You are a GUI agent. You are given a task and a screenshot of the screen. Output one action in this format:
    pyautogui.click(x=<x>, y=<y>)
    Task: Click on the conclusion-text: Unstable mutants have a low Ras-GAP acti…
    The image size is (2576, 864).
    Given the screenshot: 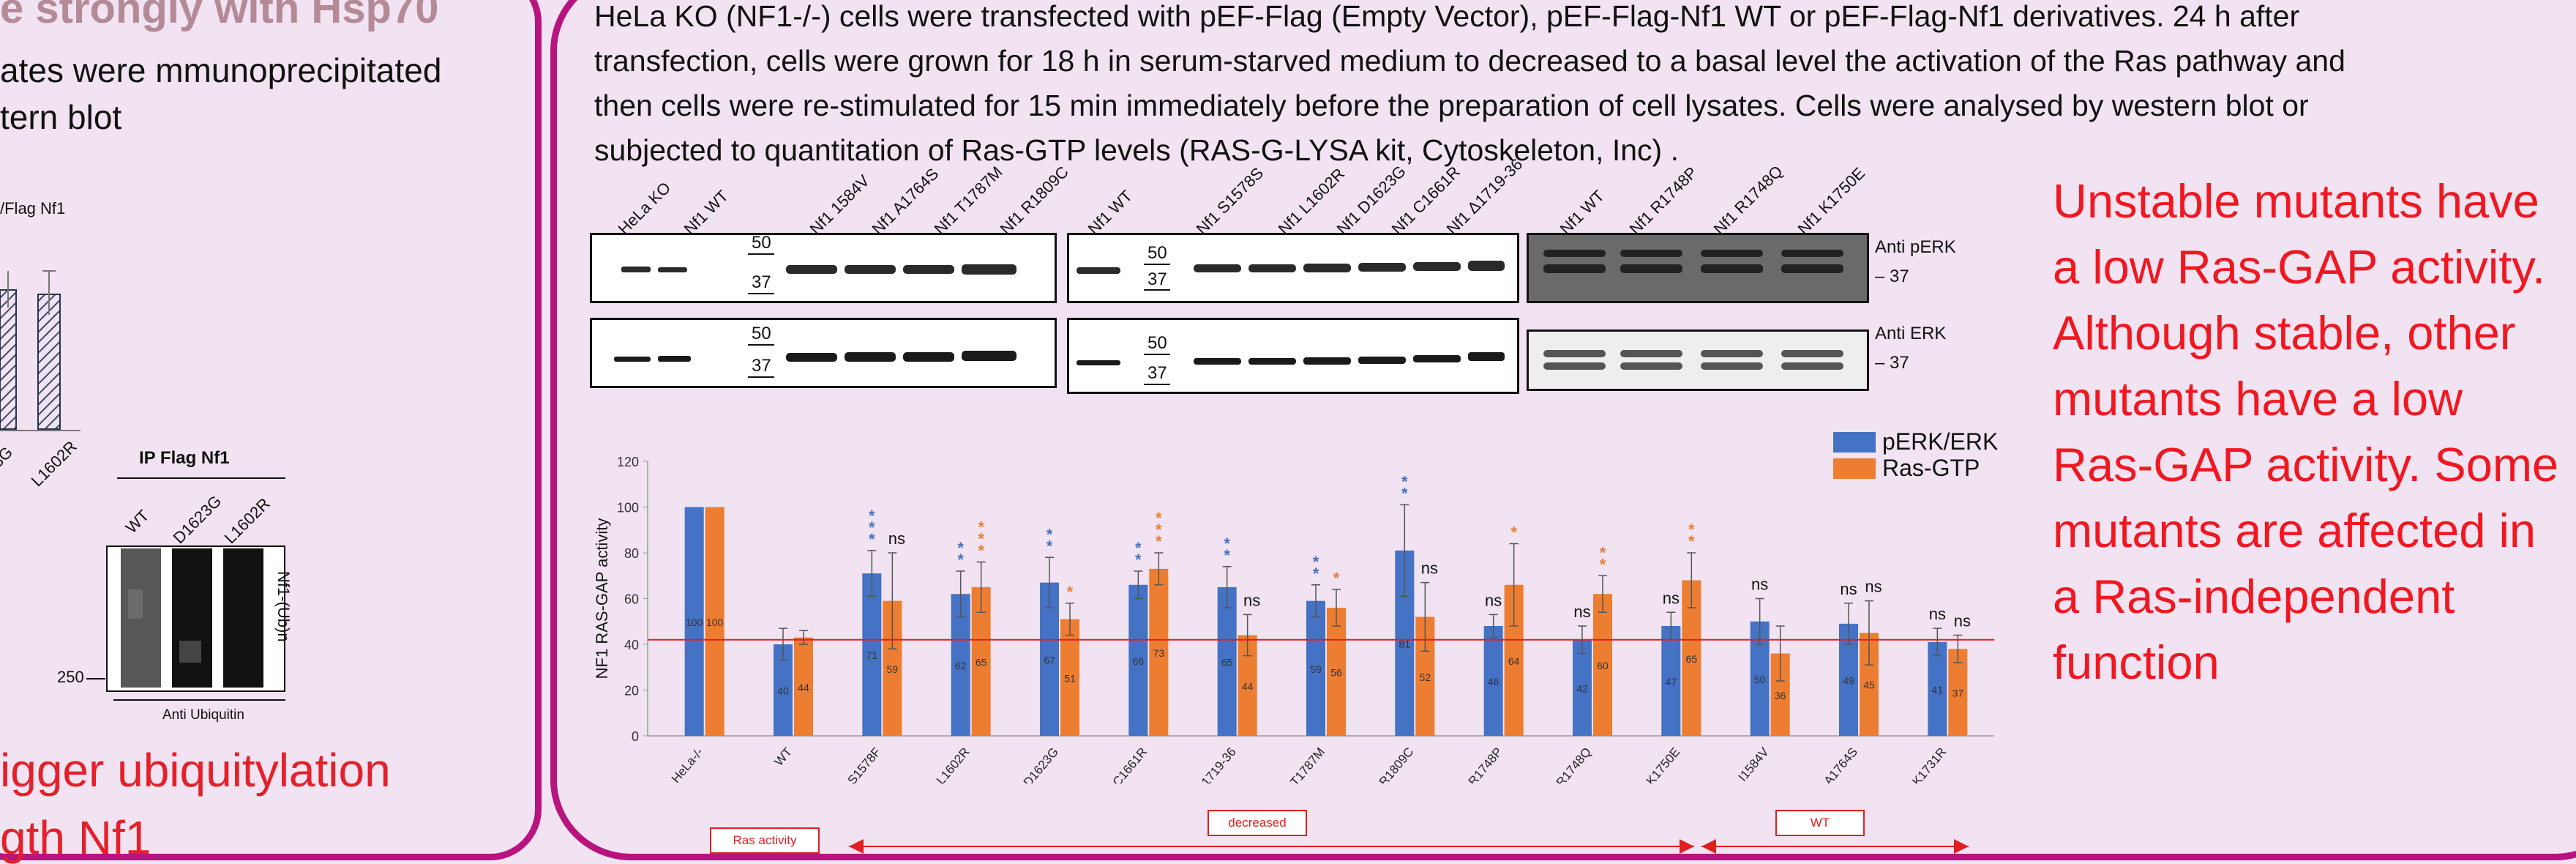 What is the action you would take?
    pyautogui.click(x=2306, y=431)
    